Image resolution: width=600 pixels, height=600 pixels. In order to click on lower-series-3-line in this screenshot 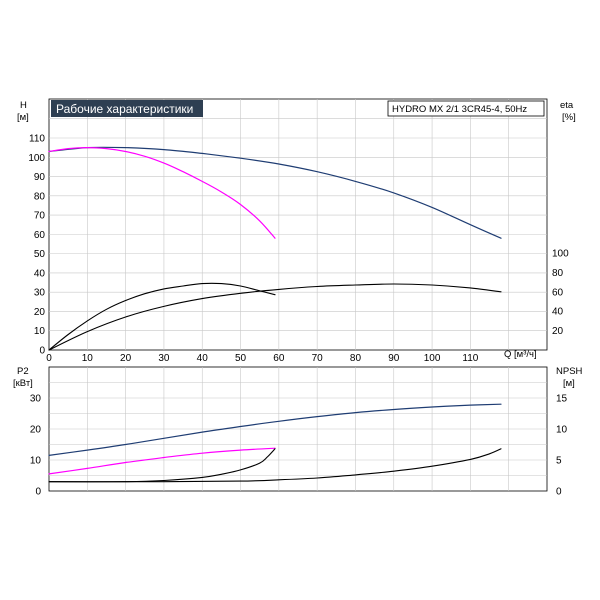, I will do `click(275, 465)`.